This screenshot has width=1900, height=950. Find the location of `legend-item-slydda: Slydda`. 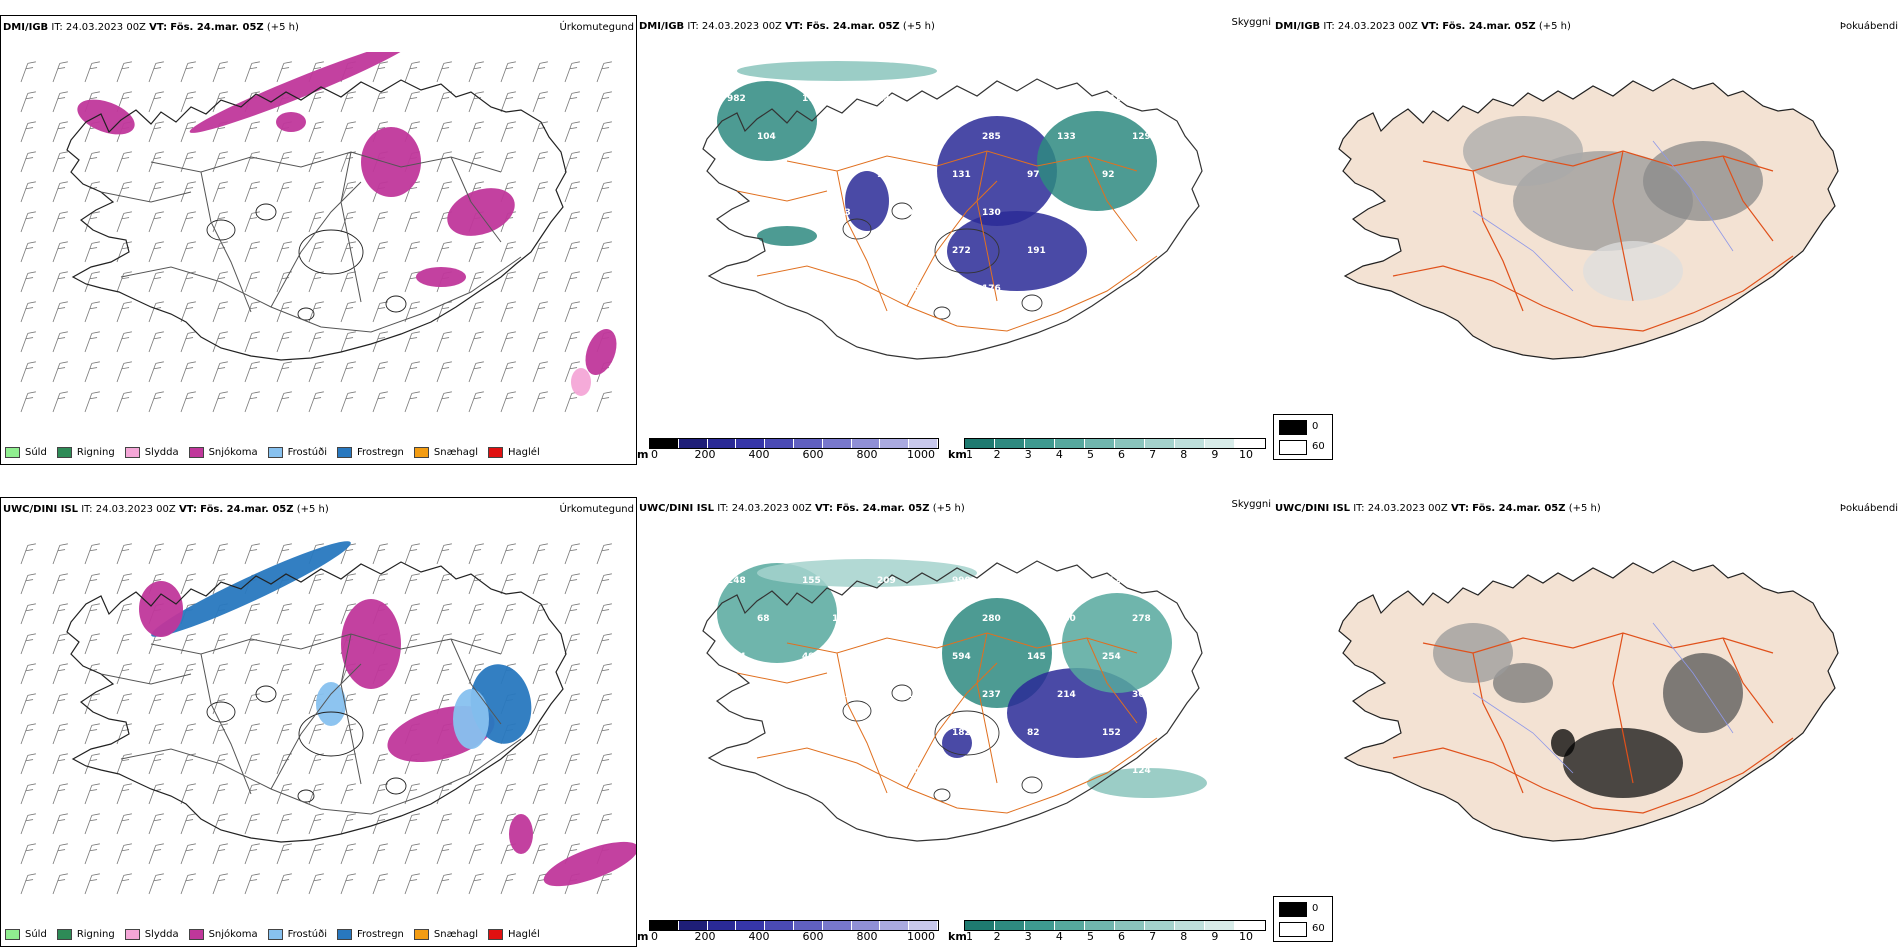

legend-item-slydda: Slydda is located at coordinates (151, 452).